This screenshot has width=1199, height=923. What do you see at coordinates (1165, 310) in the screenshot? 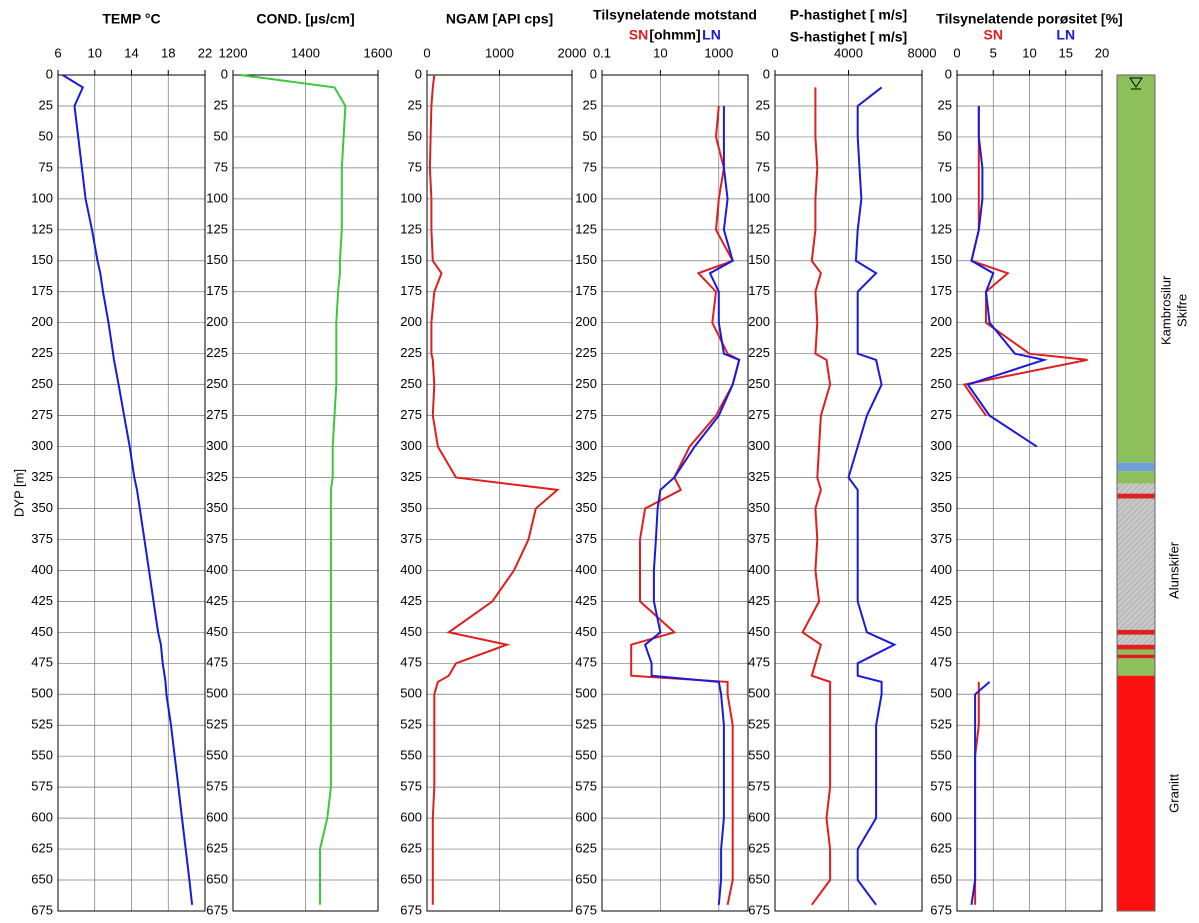
I see `lithology-label: Kambrosilur` at bounding box center [1165, 310].